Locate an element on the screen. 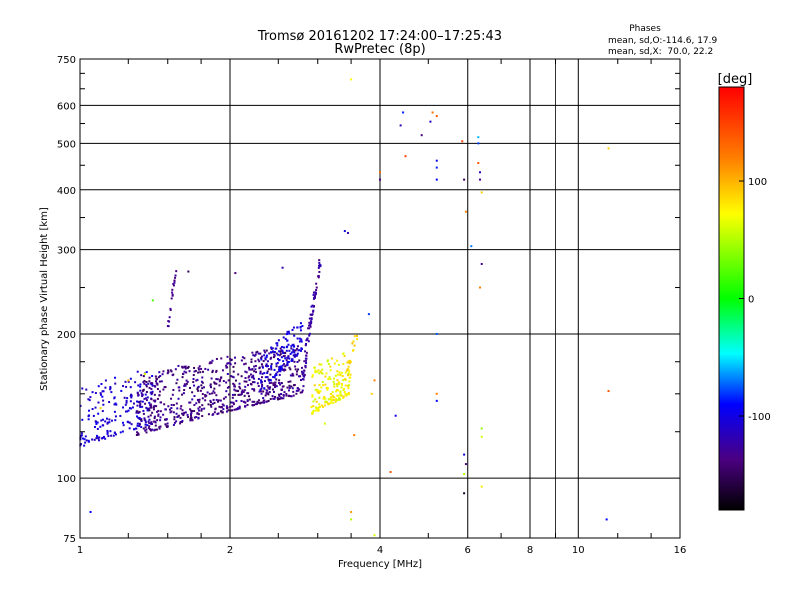 This screenshot has height=600, width=800. chart-subtitle: RwPretec (8p) is located at coordinates (379, 49).